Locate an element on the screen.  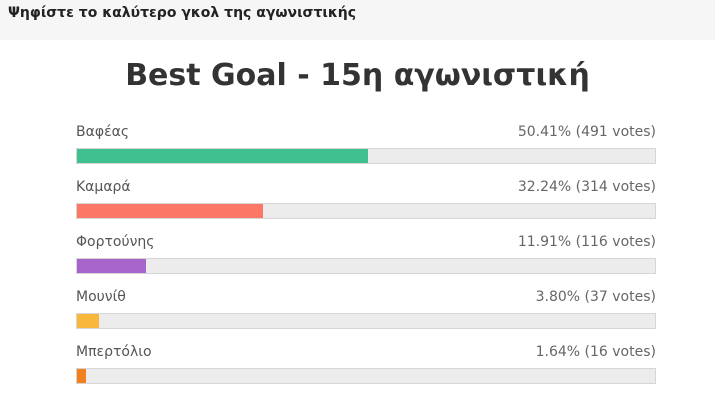
option-name: Μπερτόλιο is located at coordinates (114, 352).